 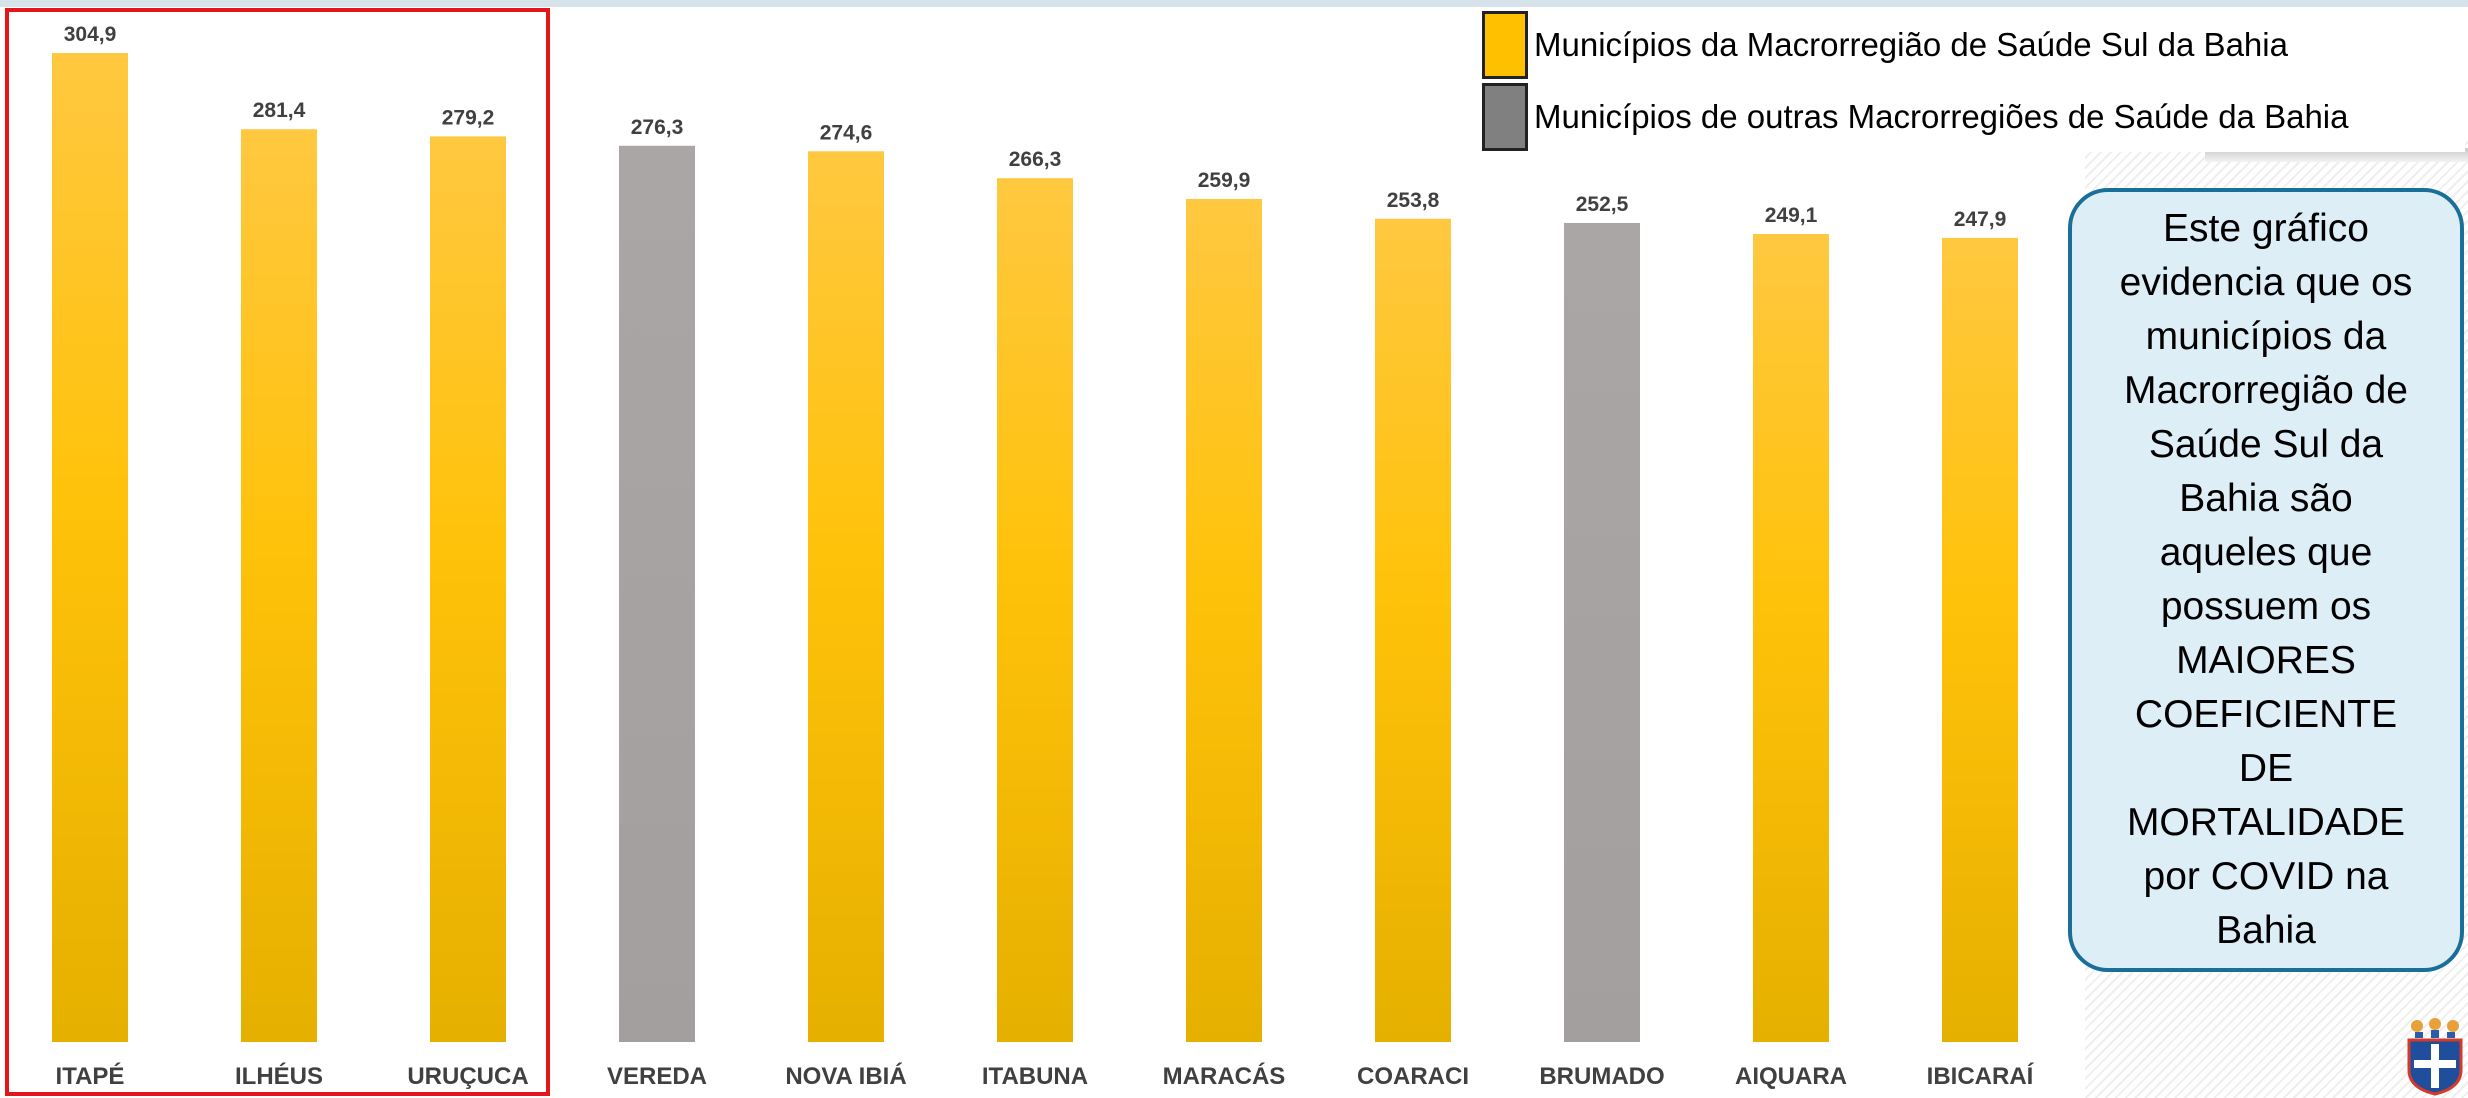 I want to click on value-label-urucuca: 279,2, so click(x=468, y=117).